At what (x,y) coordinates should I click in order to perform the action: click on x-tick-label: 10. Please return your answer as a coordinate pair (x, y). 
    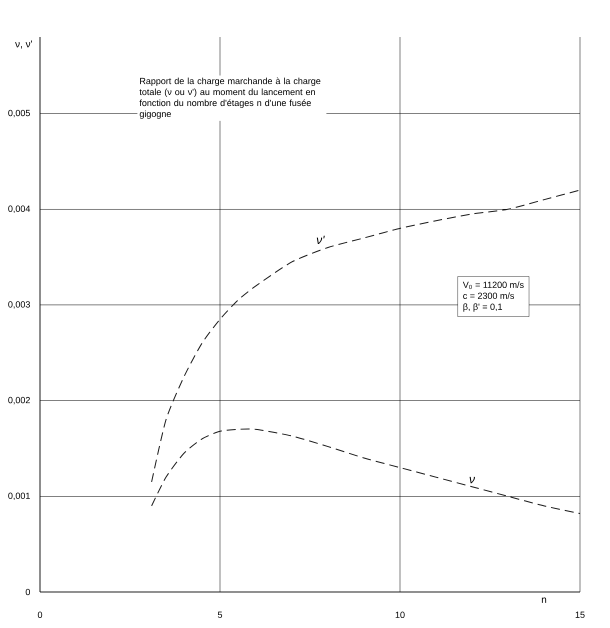
    Looking at the image, I should click on (400, 615).